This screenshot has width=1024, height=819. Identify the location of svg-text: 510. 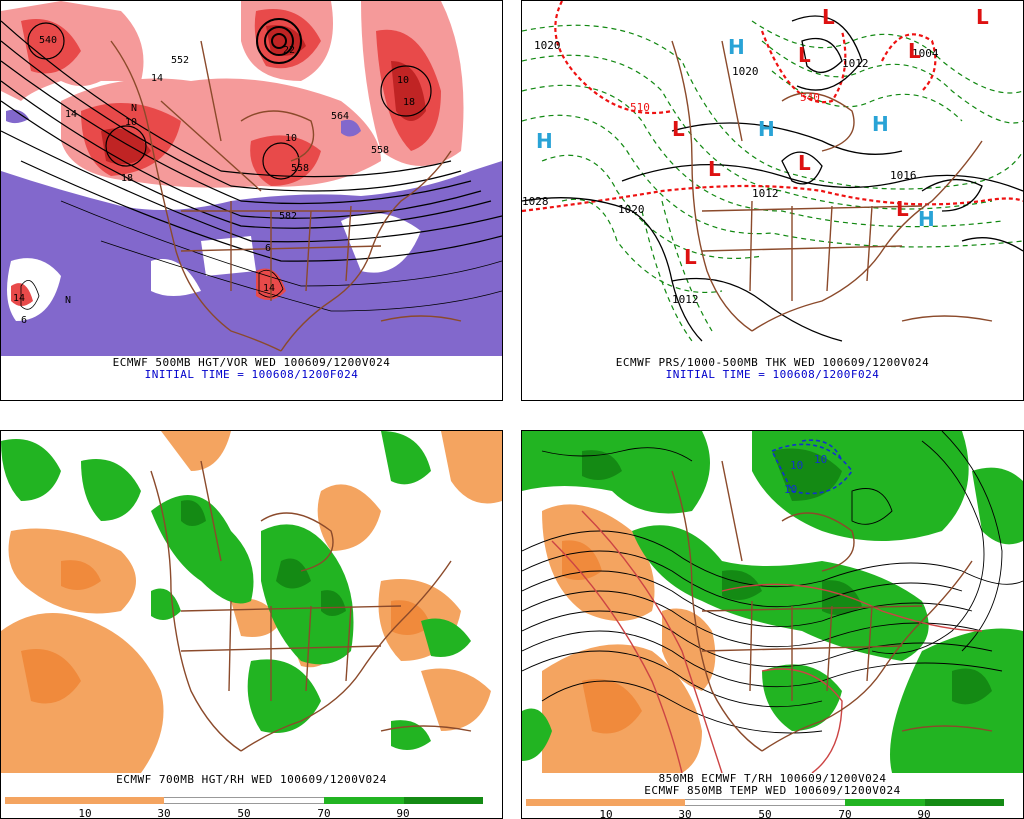
(640, 107).